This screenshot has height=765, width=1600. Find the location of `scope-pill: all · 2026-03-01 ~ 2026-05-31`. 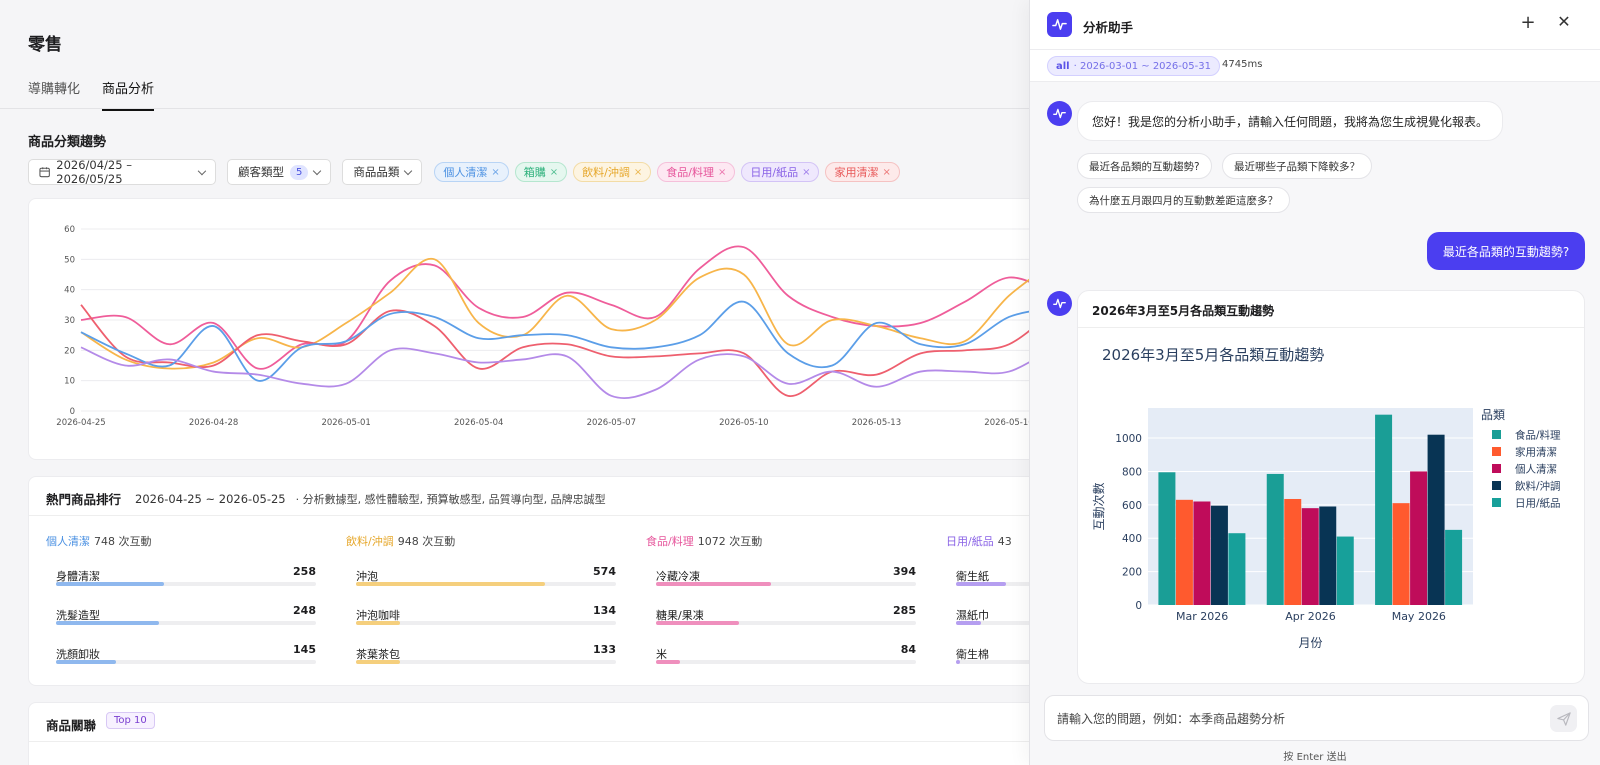

scope-pill: all · 2026-03-01 ~ 2026-05-31 is located at coordinates (1133, 66).